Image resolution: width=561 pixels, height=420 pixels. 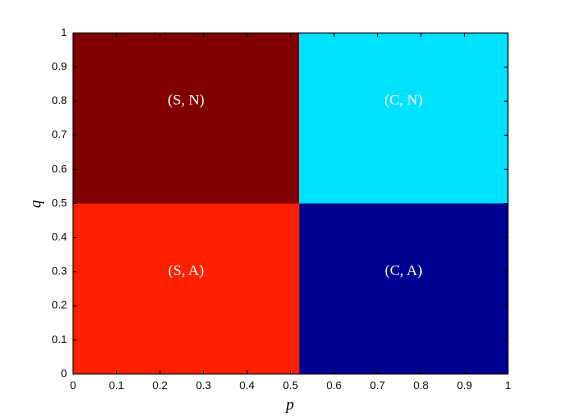 What do you see at coordinates (59, 135) in the screenshot?
I see `y-tick-label: 0.7` at bounding box center [59, 135].